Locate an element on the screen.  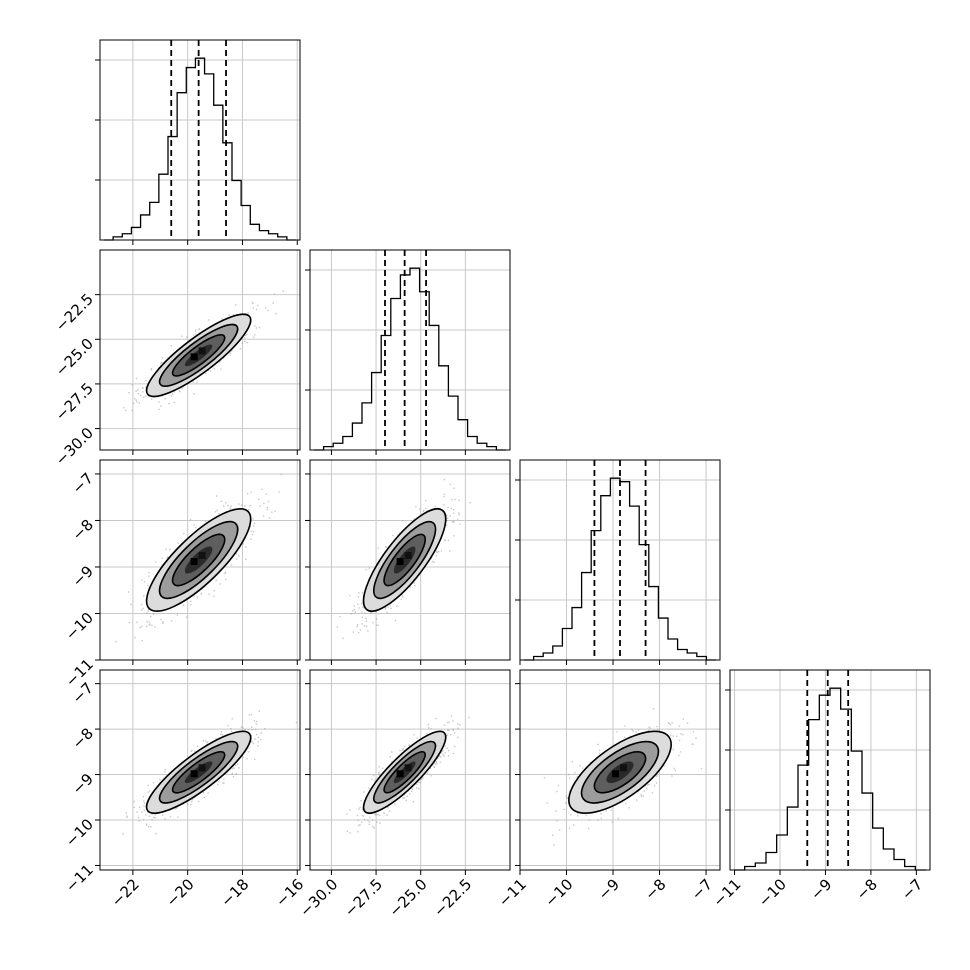
y-tick-label: −30.0 is located at coordinates (74, 446).